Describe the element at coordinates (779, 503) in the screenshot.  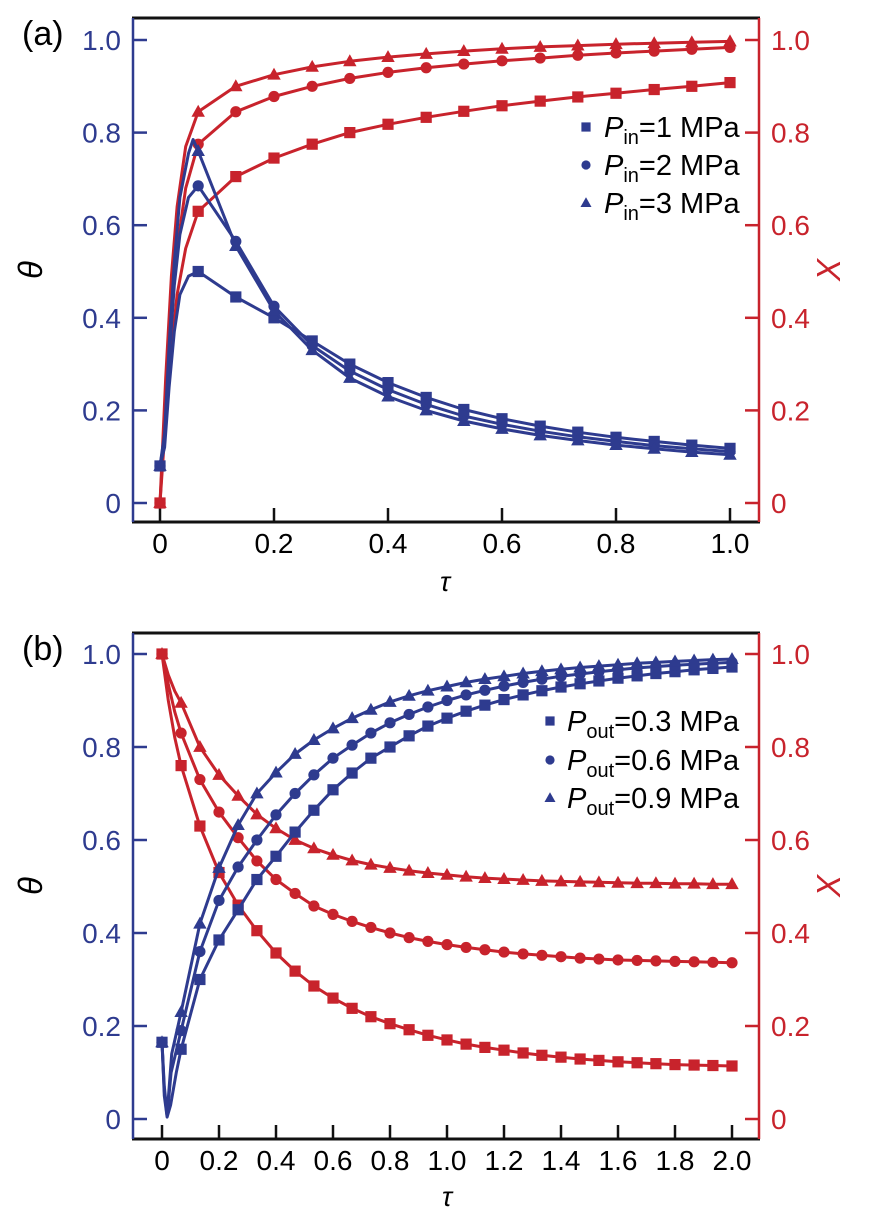
I see `right-y-tick-label: 0` at that location.